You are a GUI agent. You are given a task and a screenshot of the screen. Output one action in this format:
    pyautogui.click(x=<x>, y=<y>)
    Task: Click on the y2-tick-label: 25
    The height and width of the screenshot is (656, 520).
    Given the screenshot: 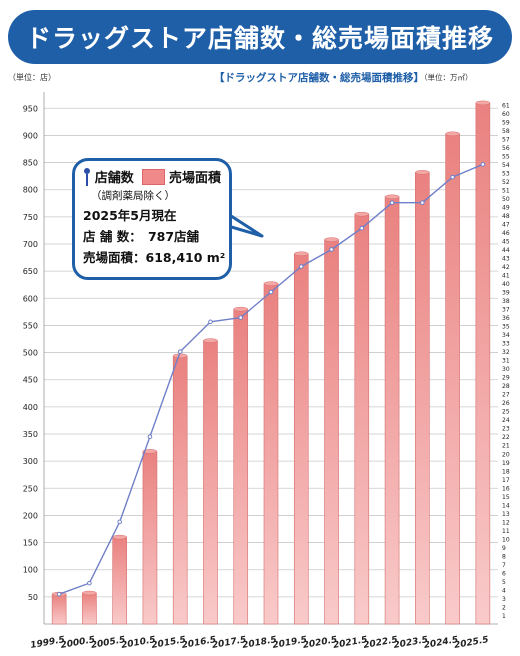 What is the action you would take?
    pyautogui.click(x=506, y=412)
    